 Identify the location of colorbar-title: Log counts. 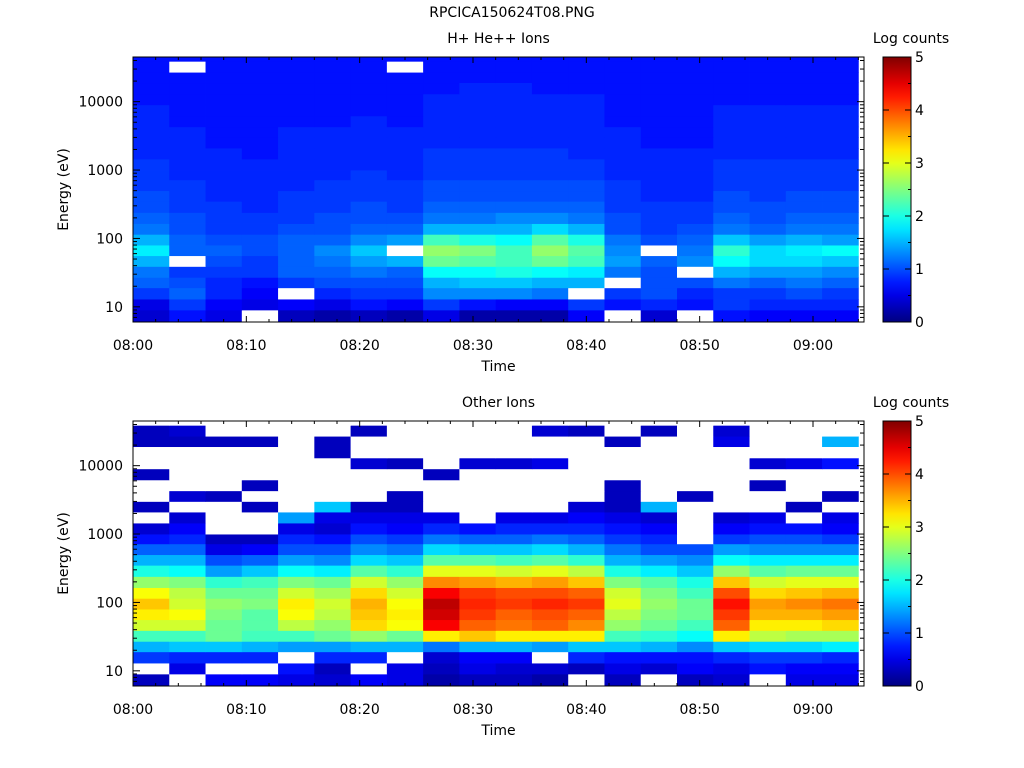
(911, 39).